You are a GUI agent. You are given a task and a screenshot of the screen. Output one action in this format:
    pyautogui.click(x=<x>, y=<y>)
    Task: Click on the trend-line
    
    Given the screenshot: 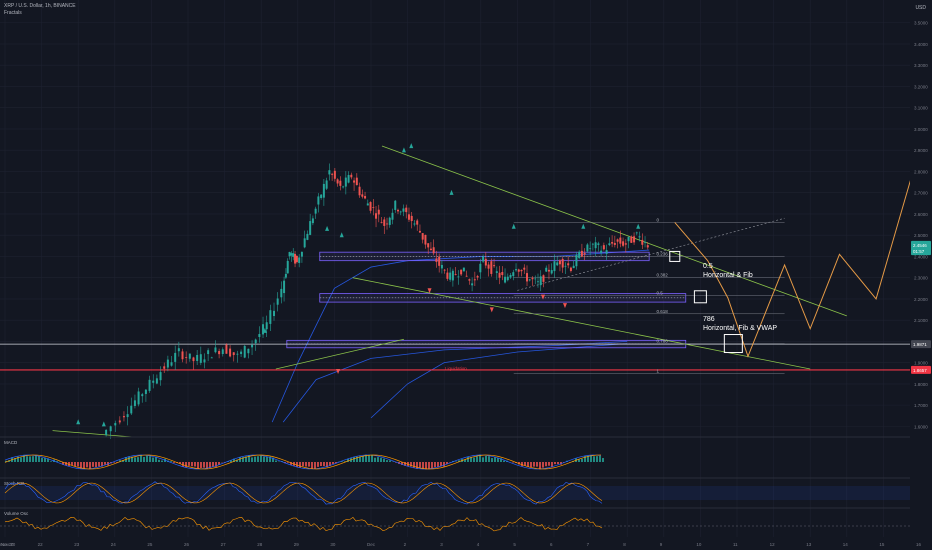 What is the action you would take?
    pyautogui.click(x=581, y=323)
    